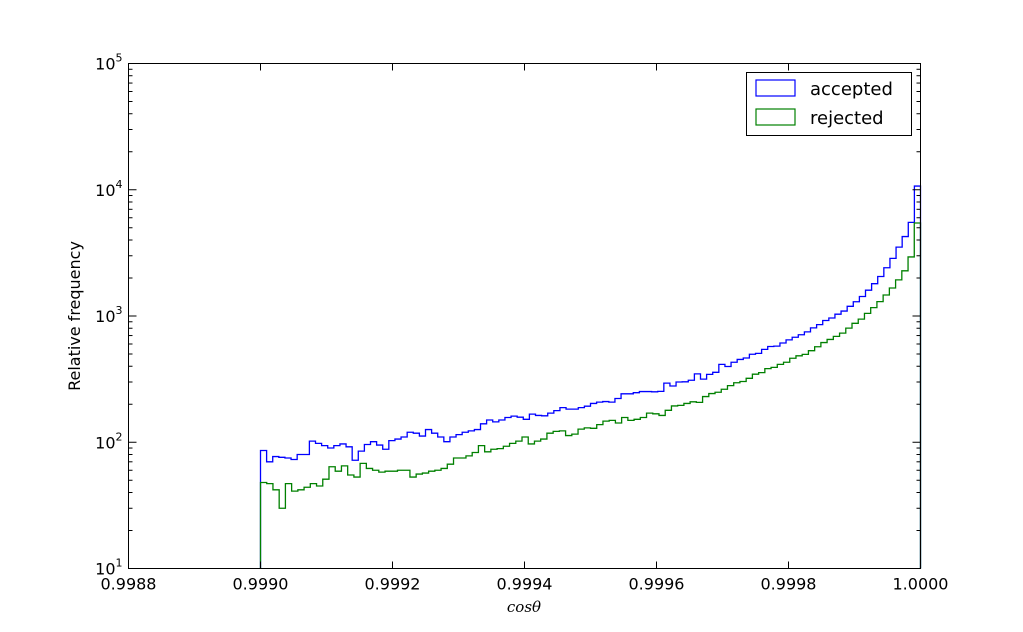  Describe the element at coordinates (524, 607) in the screenshot. I see `x-axis-label: cosθ` at that location.